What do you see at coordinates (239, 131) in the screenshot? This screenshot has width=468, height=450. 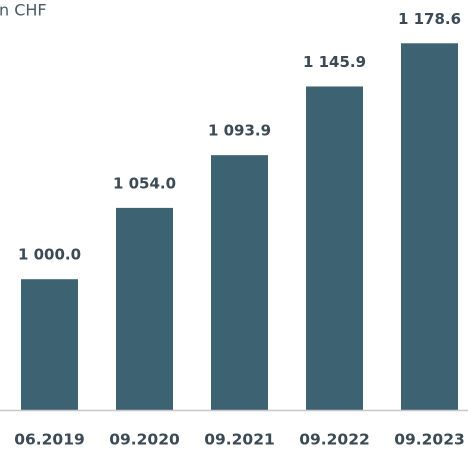 I see `value-label: 1 093.9` at bounding box center [239, 131].